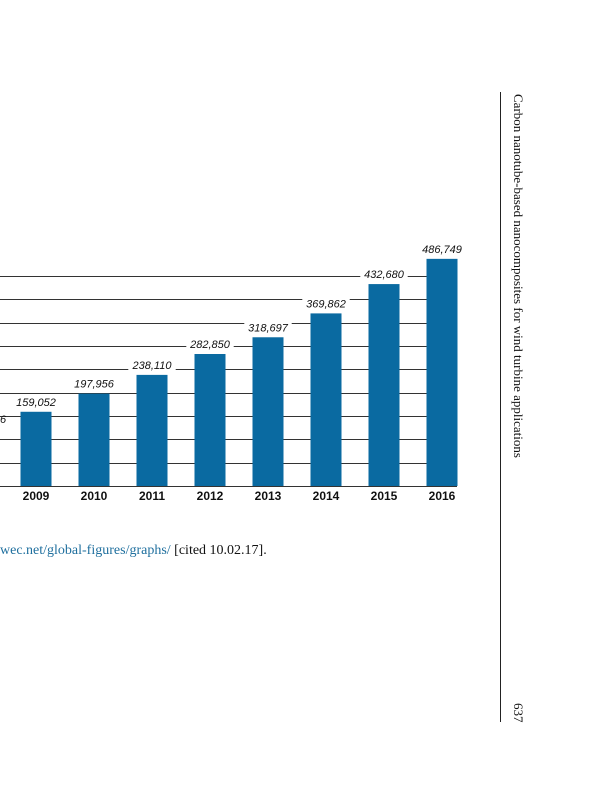  I want to click on value-label-2016: 486,749, so click(442, 250).